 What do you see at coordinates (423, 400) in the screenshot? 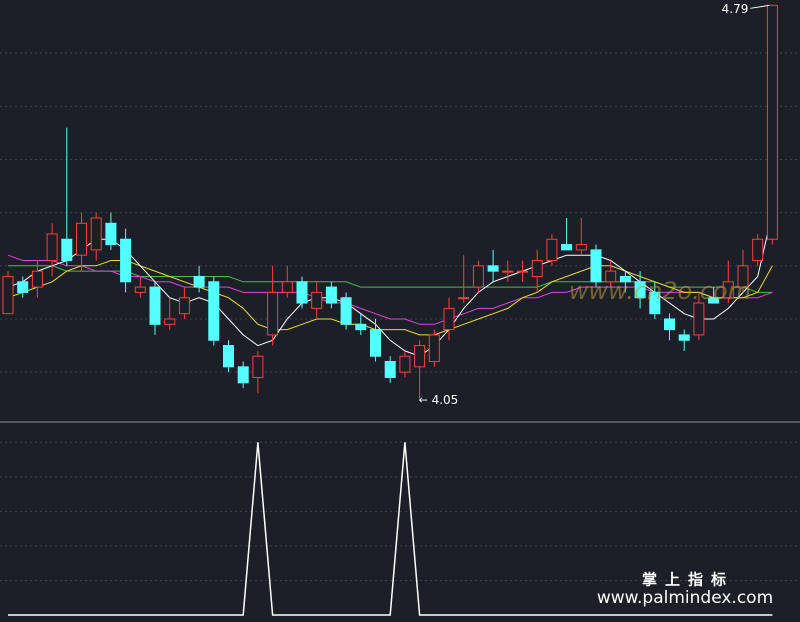
I see `annotation-arrow: ←` at bounding box center [423, 400].